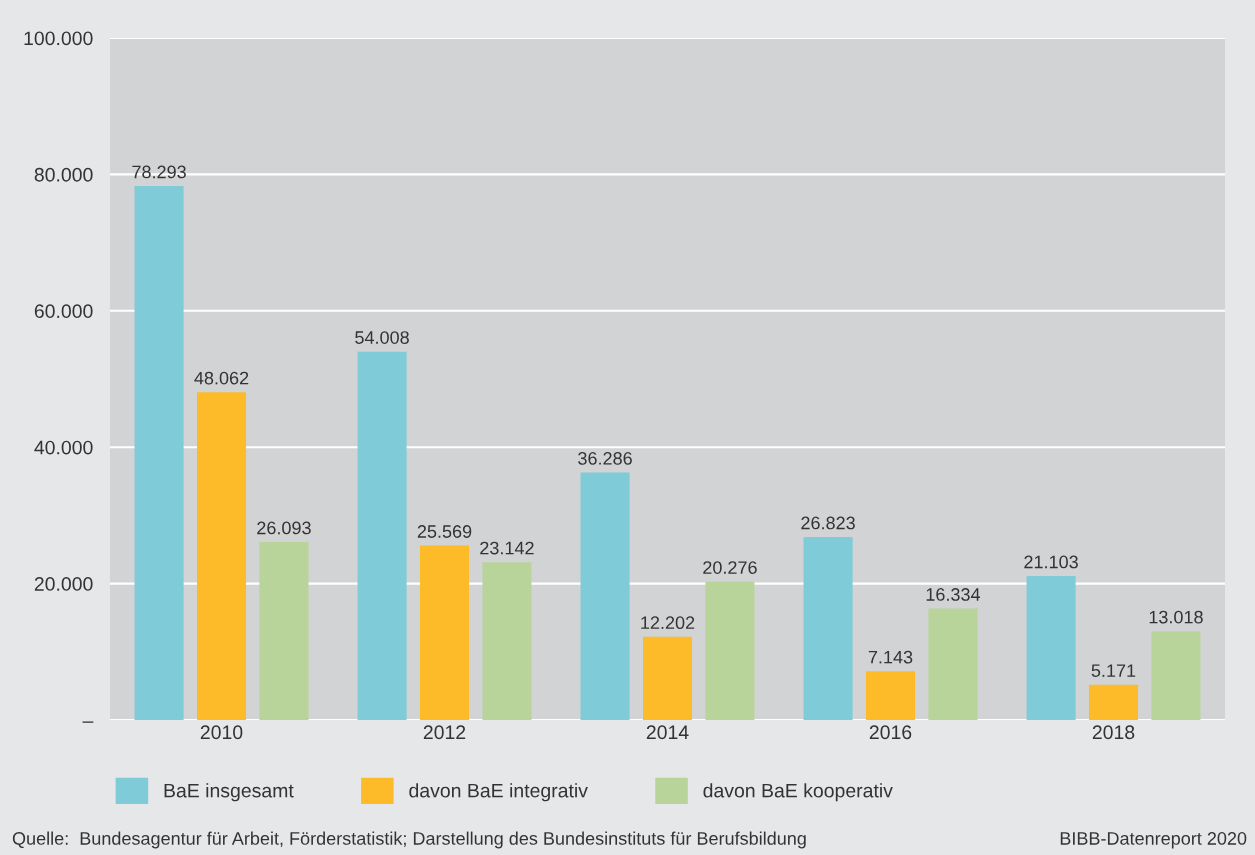  I want to click on y-tick-label: 60.000, so click(63, 311).